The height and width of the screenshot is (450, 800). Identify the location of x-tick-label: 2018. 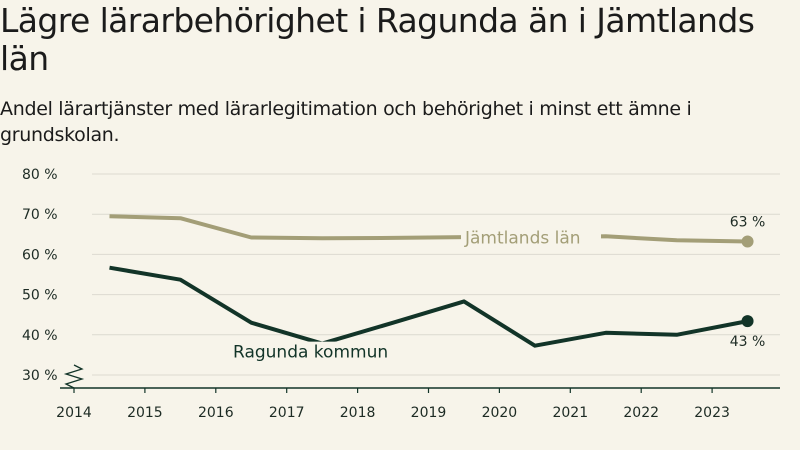
(358, 413).